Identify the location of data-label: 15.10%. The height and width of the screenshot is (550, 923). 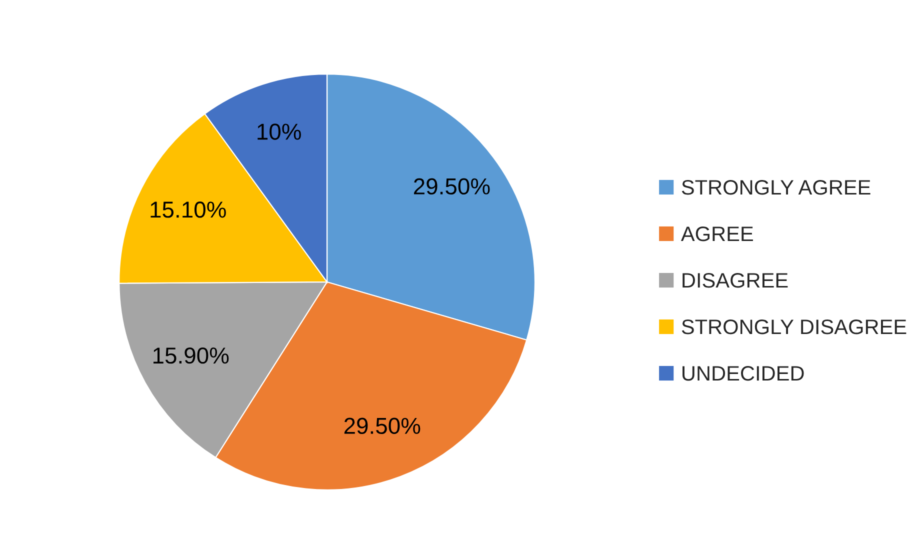
(188, 210).